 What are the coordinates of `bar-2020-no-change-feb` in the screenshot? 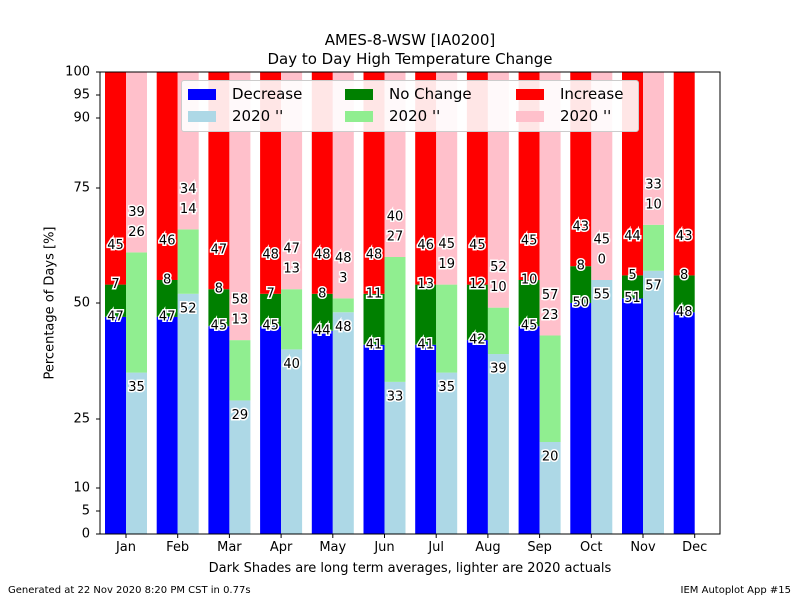 It's located at (188, 261).